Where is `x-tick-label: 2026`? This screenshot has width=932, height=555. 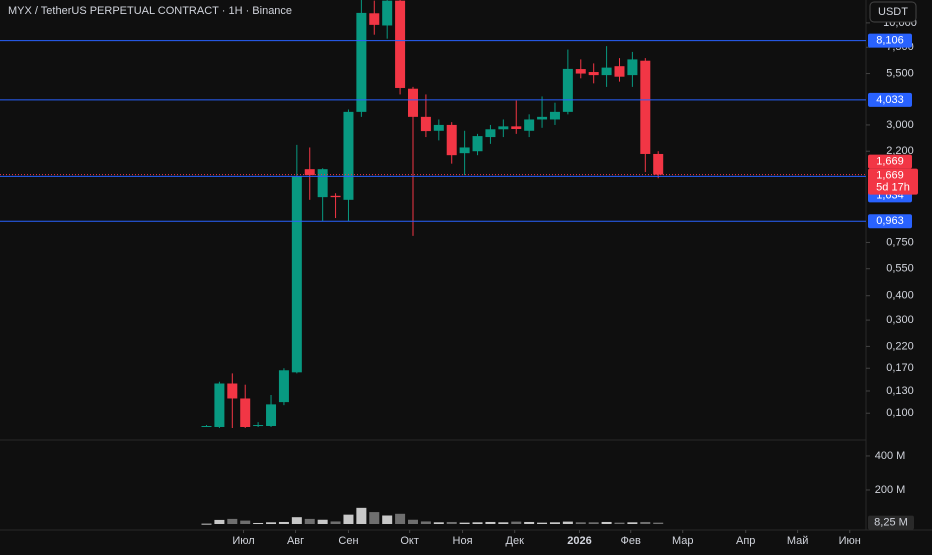 x-tick-label: 2026 is located at coordinates (579, 541).